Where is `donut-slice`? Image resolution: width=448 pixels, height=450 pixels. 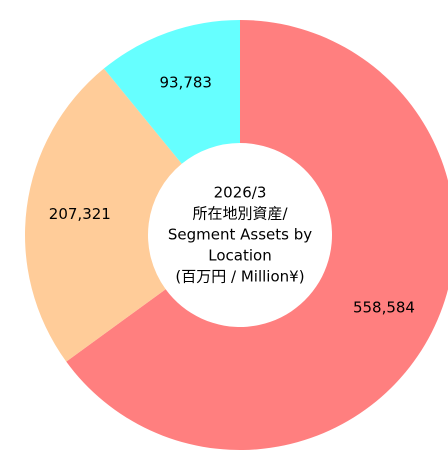
donut-slice is located at coordinates (171, 92).